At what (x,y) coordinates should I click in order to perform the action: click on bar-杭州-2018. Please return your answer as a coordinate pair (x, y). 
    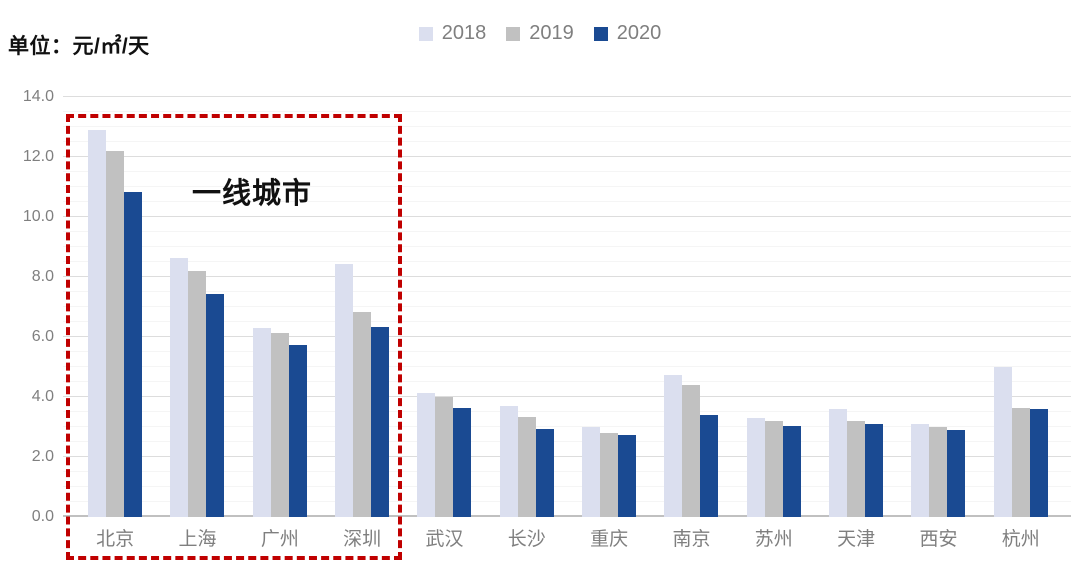
    Looking at the image, I should click on (1002, 442).